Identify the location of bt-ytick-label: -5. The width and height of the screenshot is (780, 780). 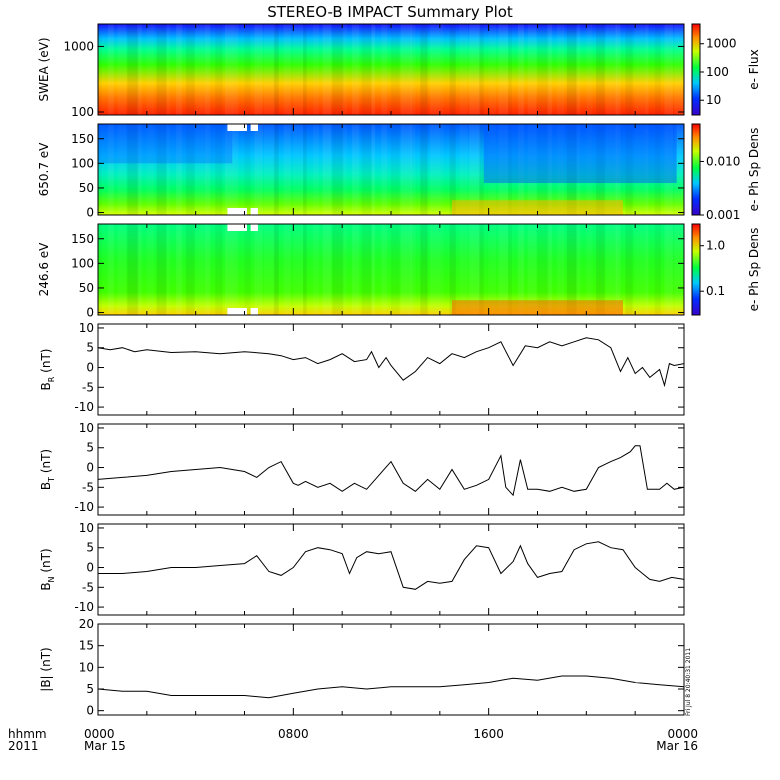
(88, 487).